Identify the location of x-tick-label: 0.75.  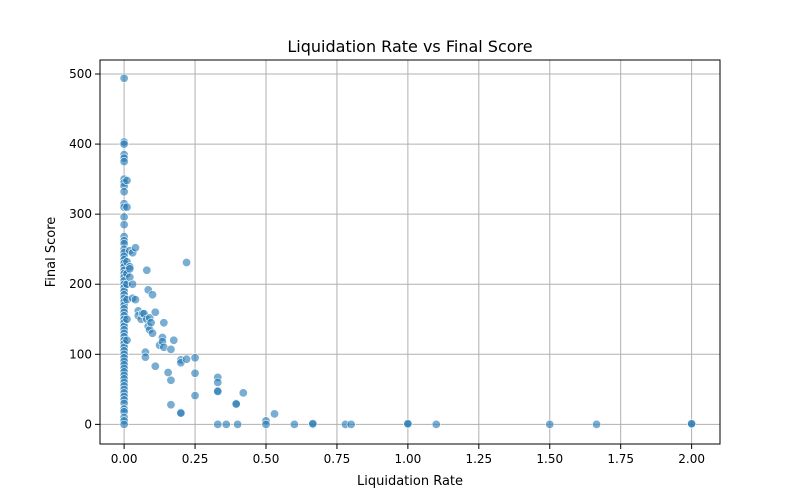
(337, 459).